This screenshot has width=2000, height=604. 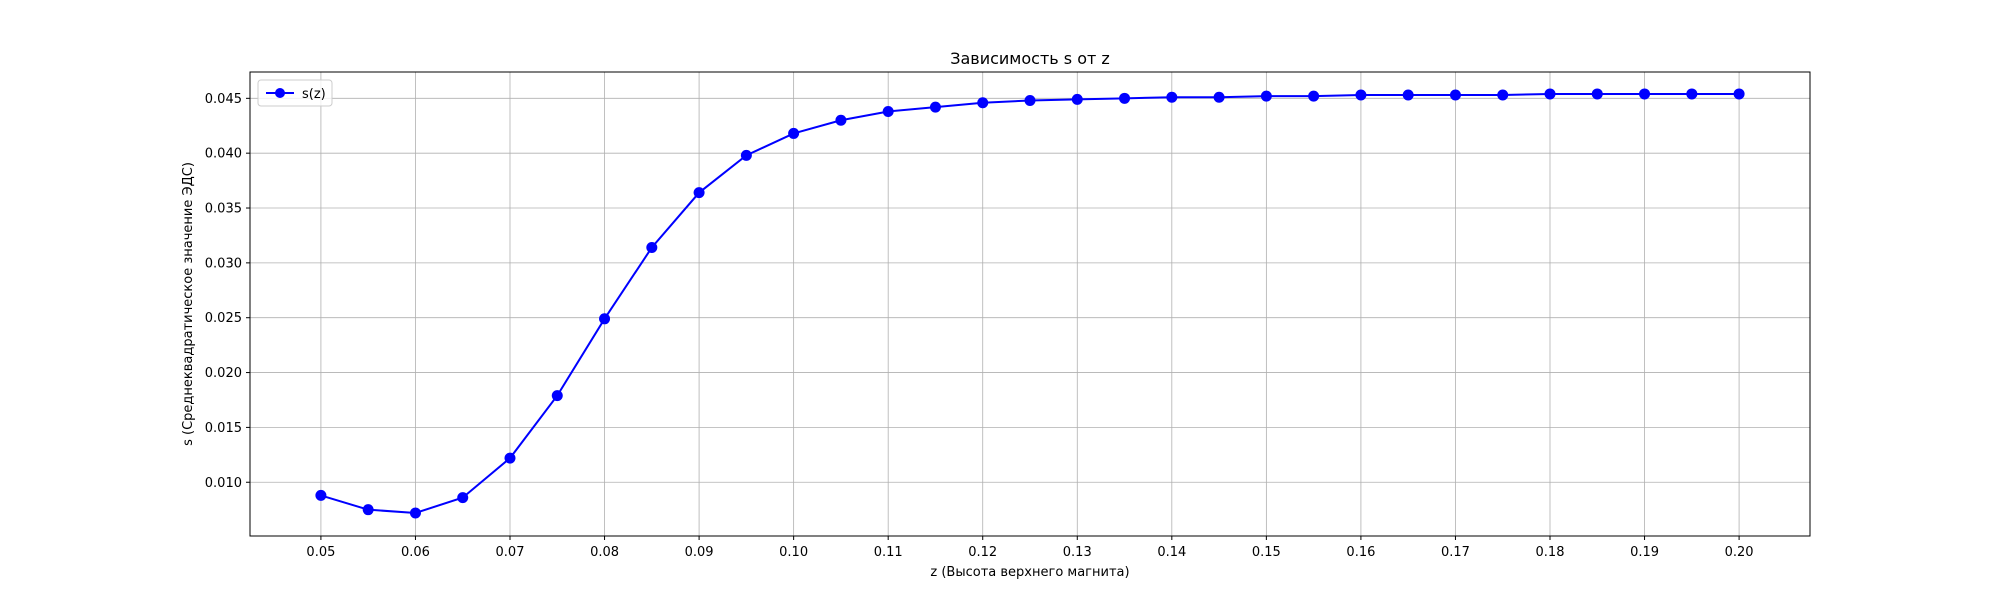 What do you see at coordinates (223, 99) in the screenshot?
I see `y-tick-label: 0.045` at bounding box center [223, 99].